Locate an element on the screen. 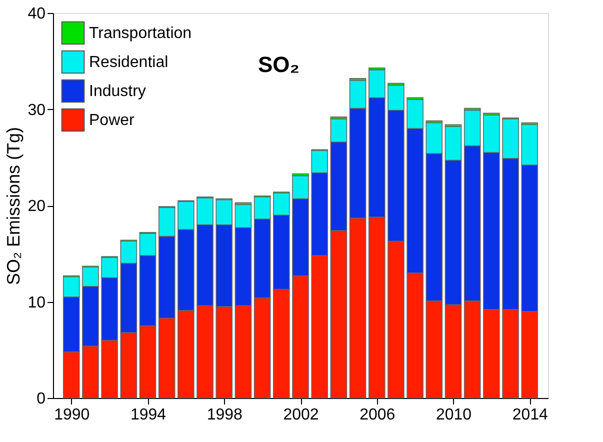  x-tick-label: 1994 is located at coordinates (148, 415).